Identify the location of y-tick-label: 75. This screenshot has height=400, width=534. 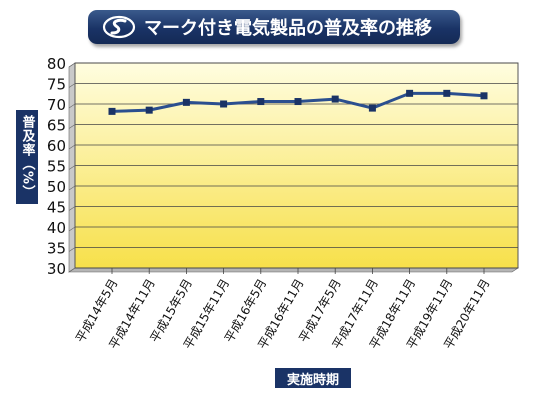
(56, 85).